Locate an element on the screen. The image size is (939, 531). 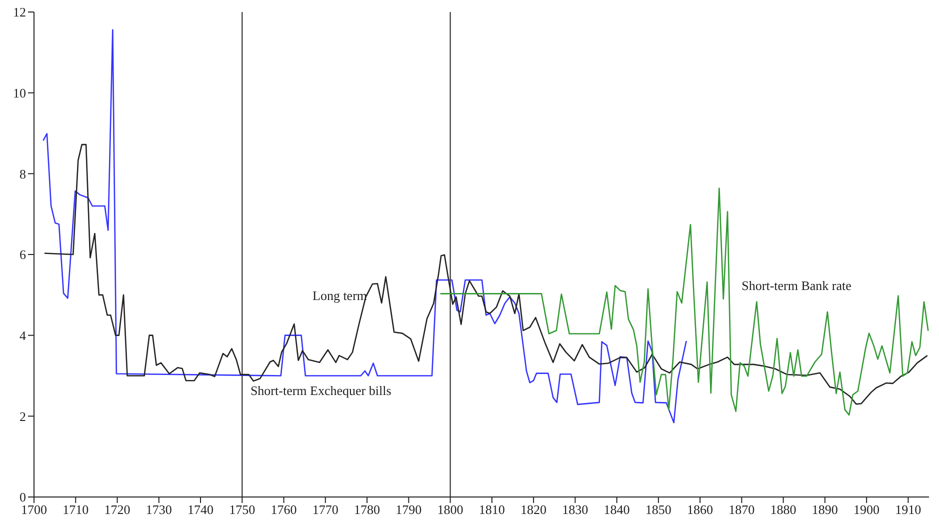
x-tick-label: 1720 is located at coordinates (117, 510).